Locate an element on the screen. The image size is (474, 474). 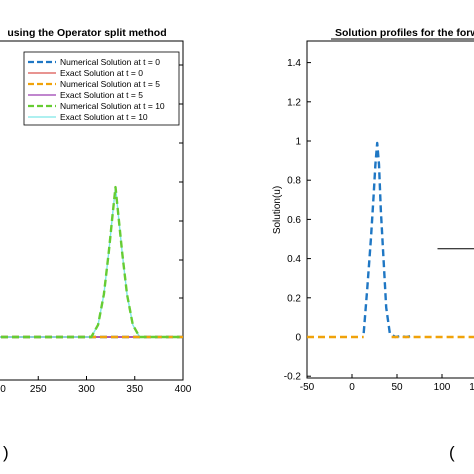
right-chart-title: Solution profiles for the forw is located at coordinates (404, 33).